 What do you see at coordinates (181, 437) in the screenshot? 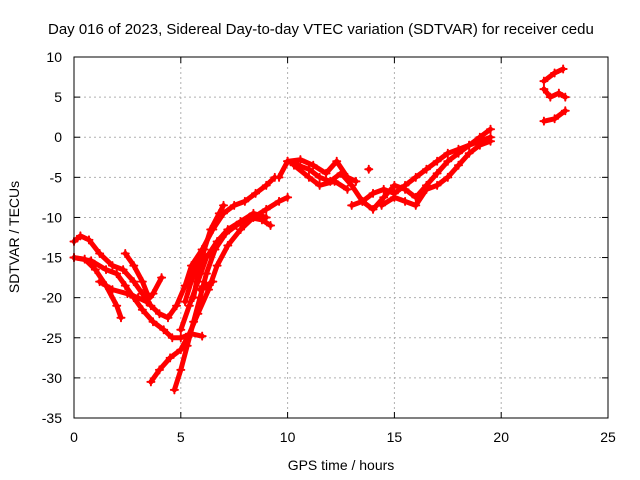
I see `x-tick-label: 5` at bounding box center [181, 437].